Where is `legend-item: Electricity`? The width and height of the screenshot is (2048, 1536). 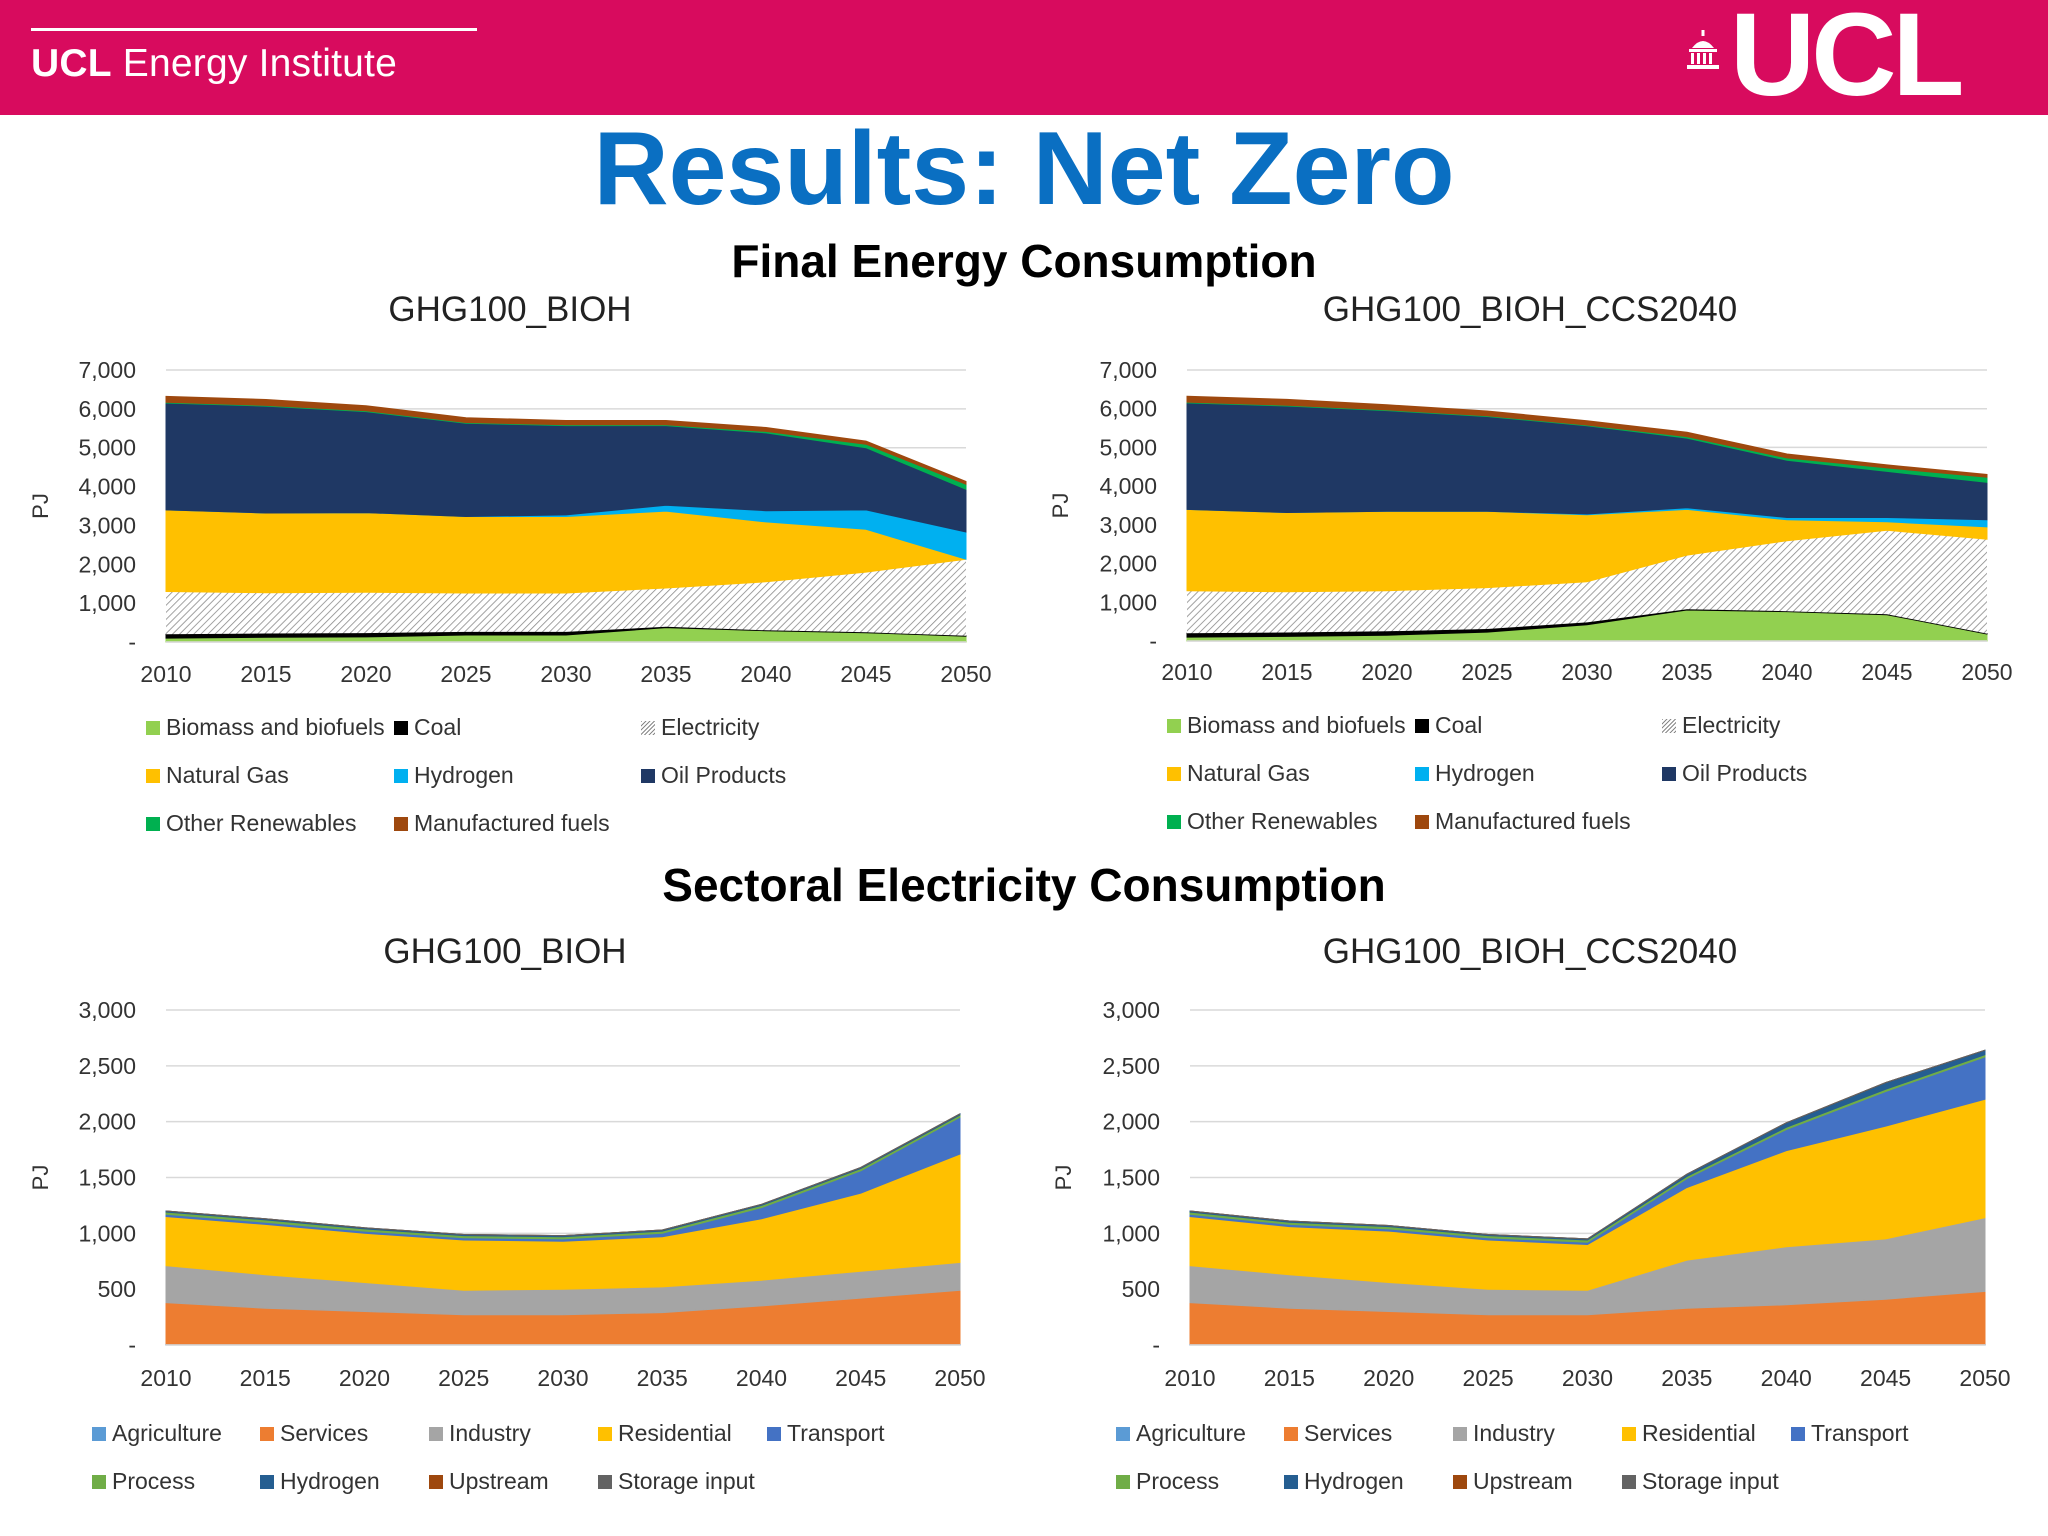
legend-item: Electricity is located at coordinates (1721, 725).